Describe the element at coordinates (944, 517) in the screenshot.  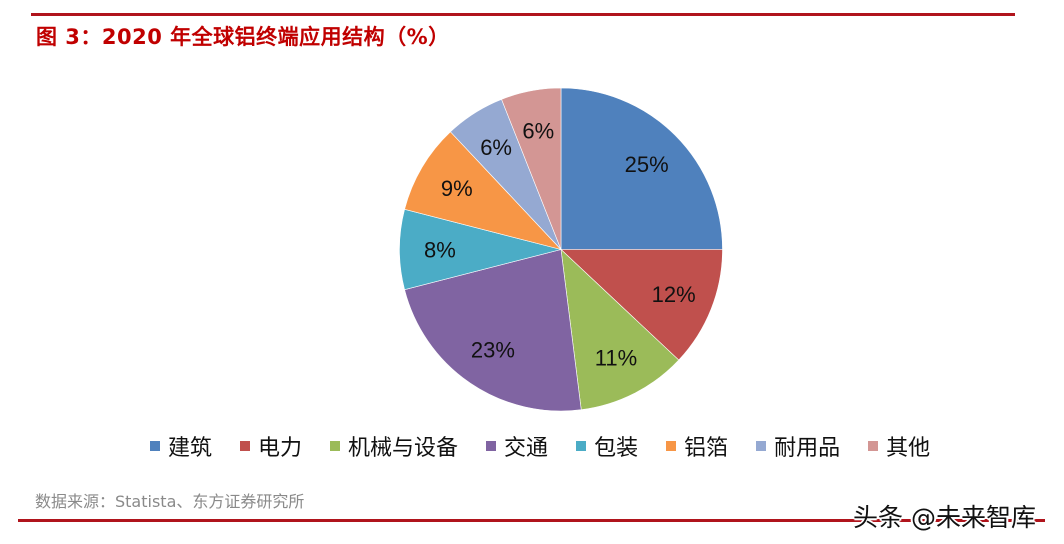
I see `watermark: 头条 @未来智库` at that location.